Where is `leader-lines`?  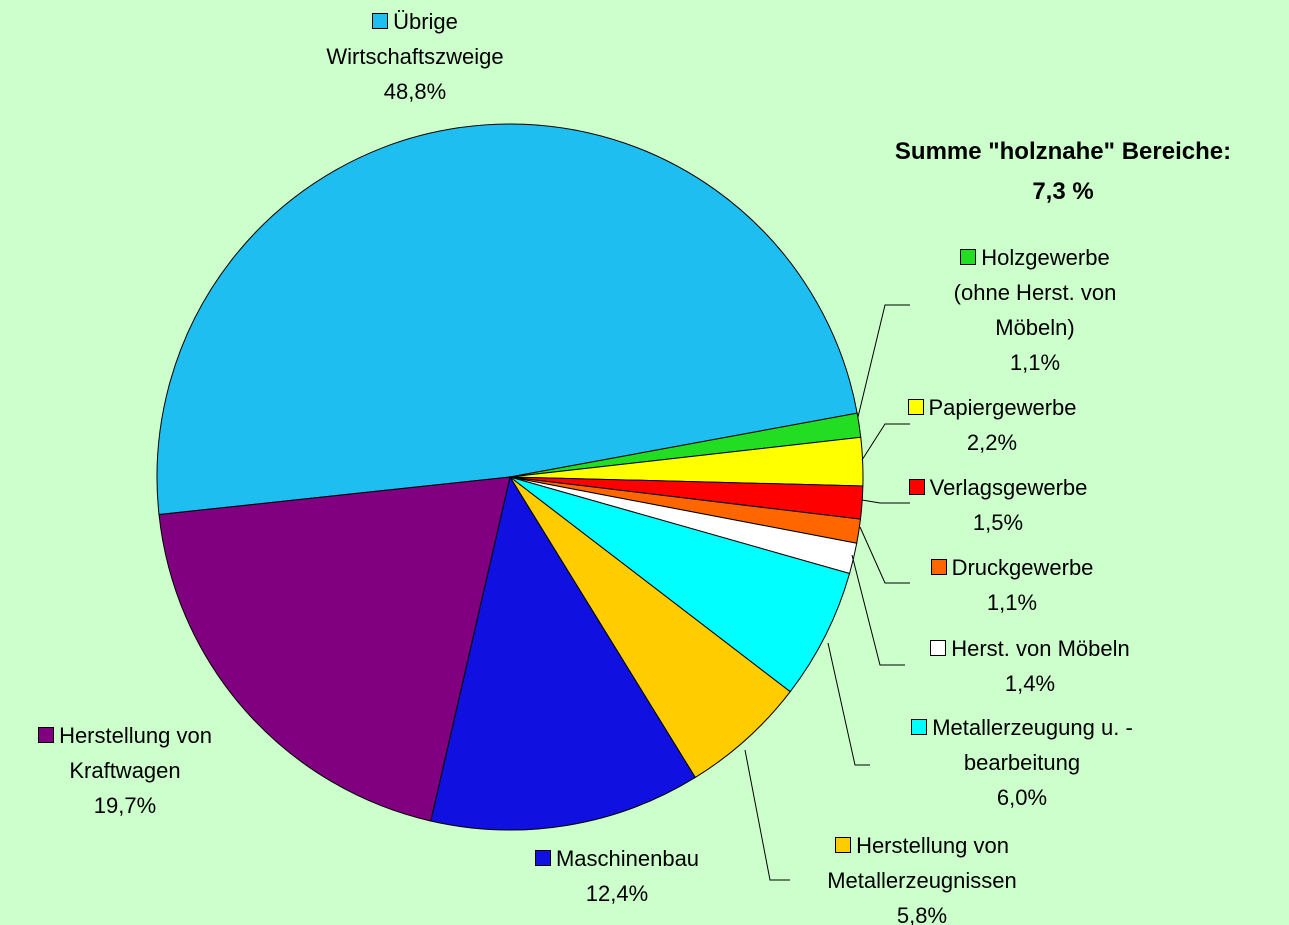
leader-lines is located at coordinates (827, 592).